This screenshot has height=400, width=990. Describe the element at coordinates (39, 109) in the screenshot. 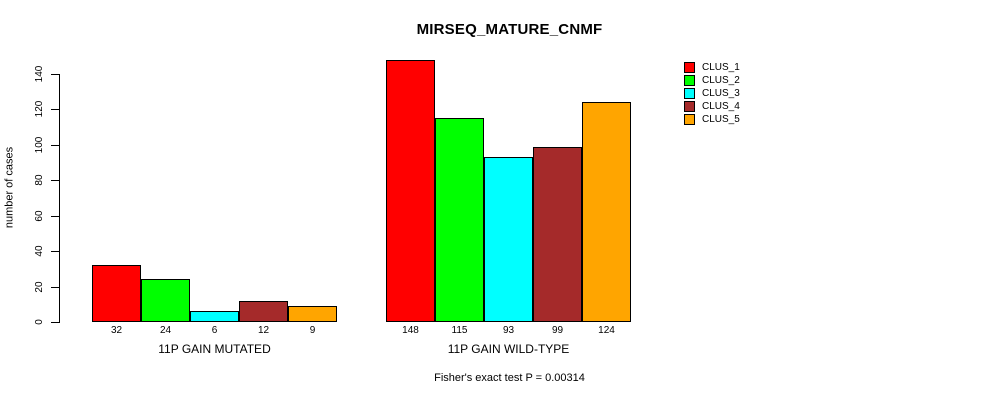

I see `y-axis-tick-label: 120` at that location.